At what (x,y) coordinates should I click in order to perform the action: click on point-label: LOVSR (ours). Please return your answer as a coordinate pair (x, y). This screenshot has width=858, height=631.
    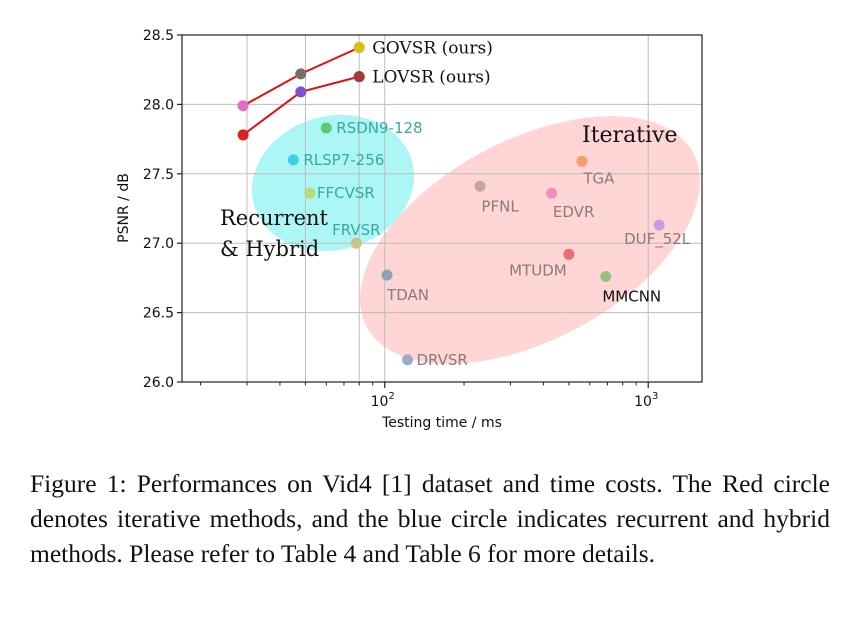
    Looking at the image, I should click on (431, 78).